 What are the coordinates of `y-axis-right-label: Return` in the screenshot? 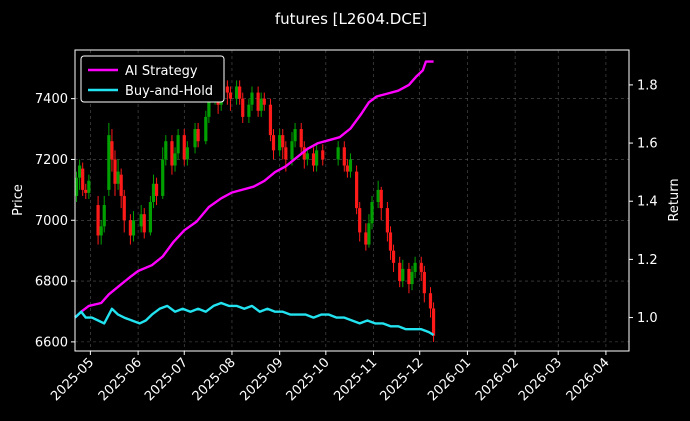 It's located at (674, 199).